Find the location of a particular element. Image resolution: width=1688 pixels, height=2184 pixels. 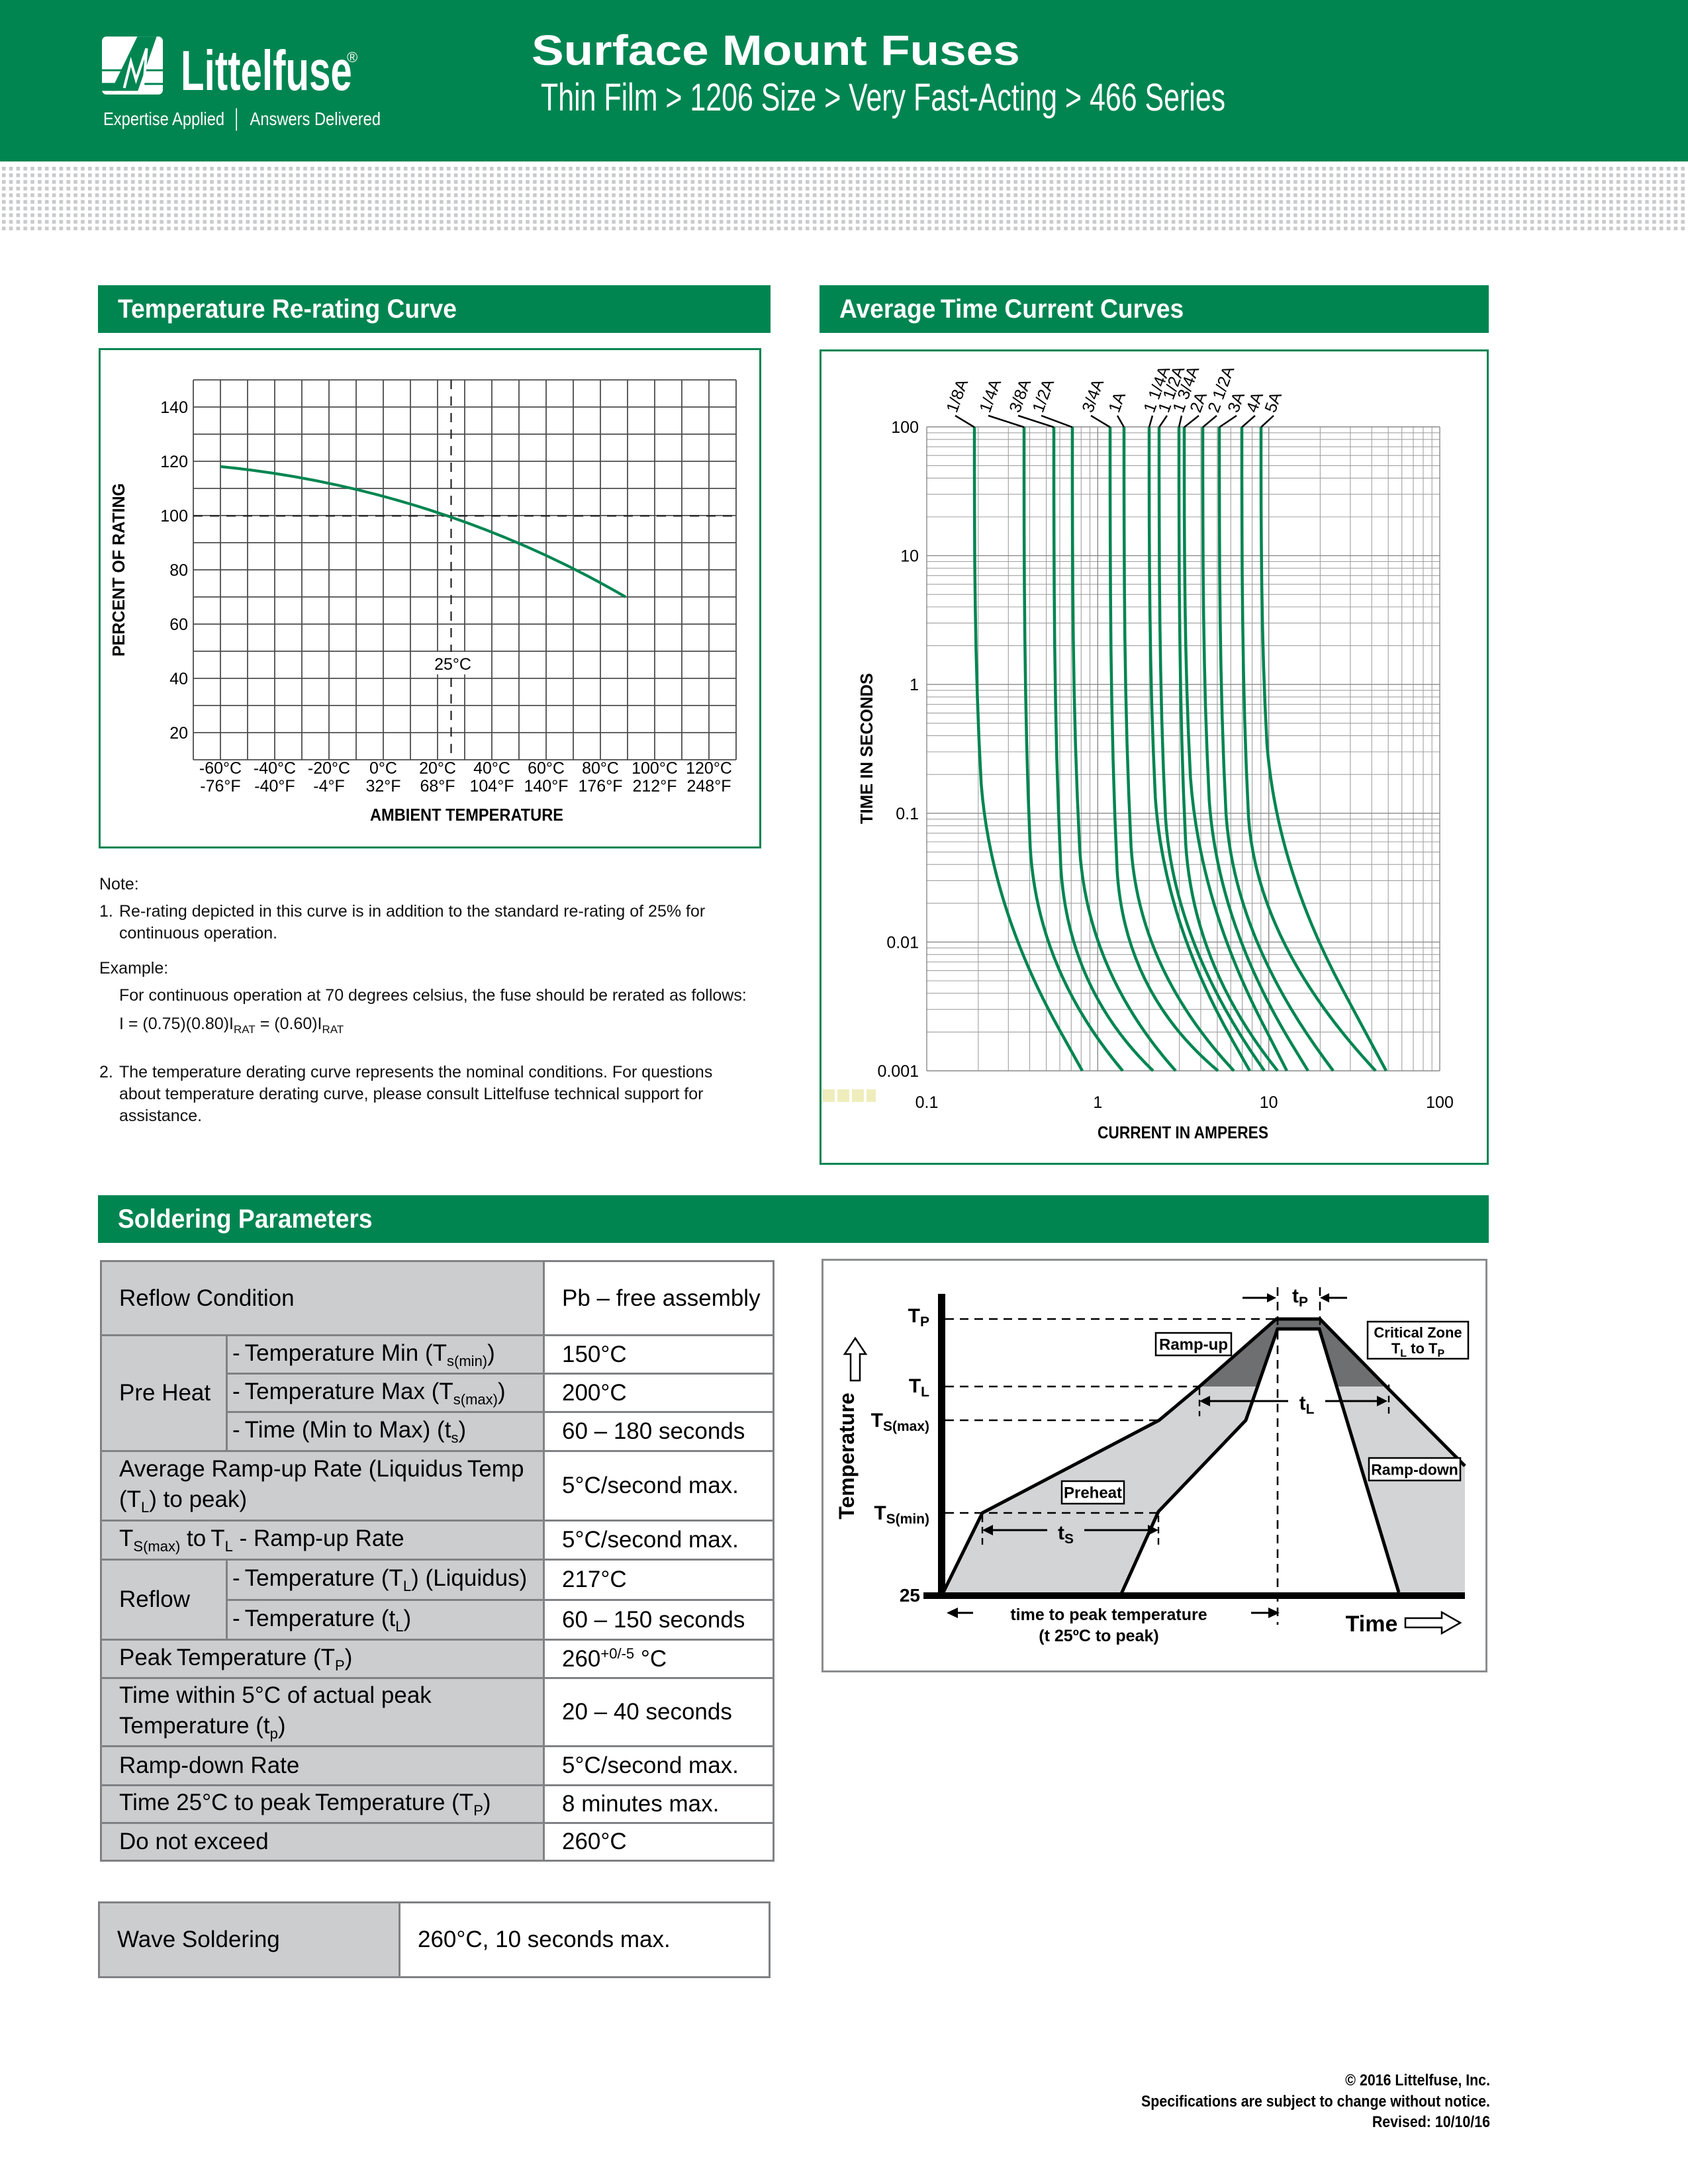

svg-text: -60°C is located at coordinates (220, 768).